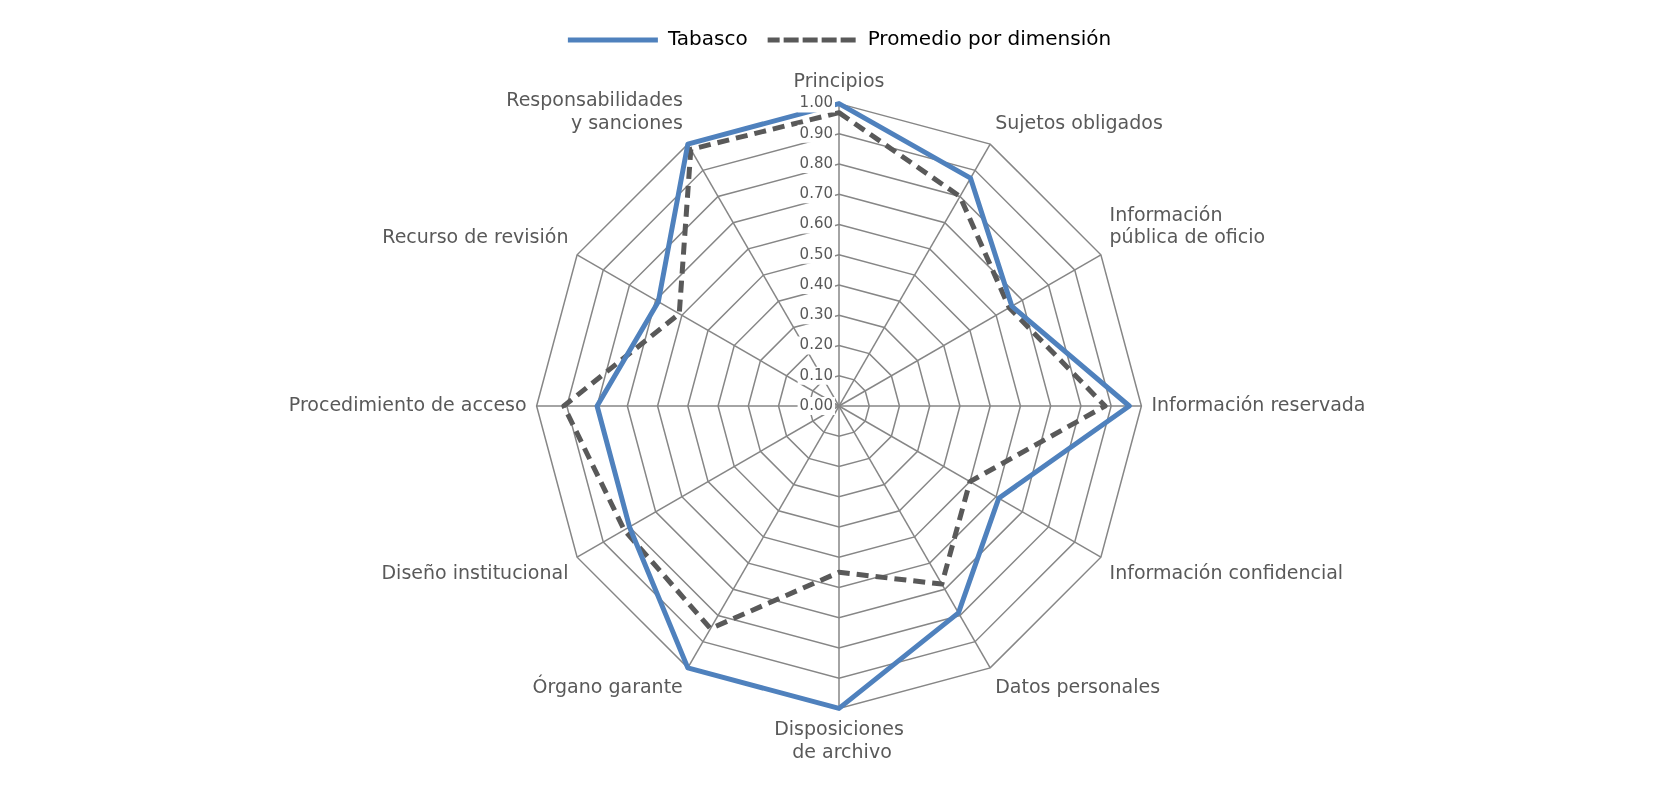  Describe the element at coordinates (816, 162) in the screenshot. I see `y-tick-label: 0.80` at that location.